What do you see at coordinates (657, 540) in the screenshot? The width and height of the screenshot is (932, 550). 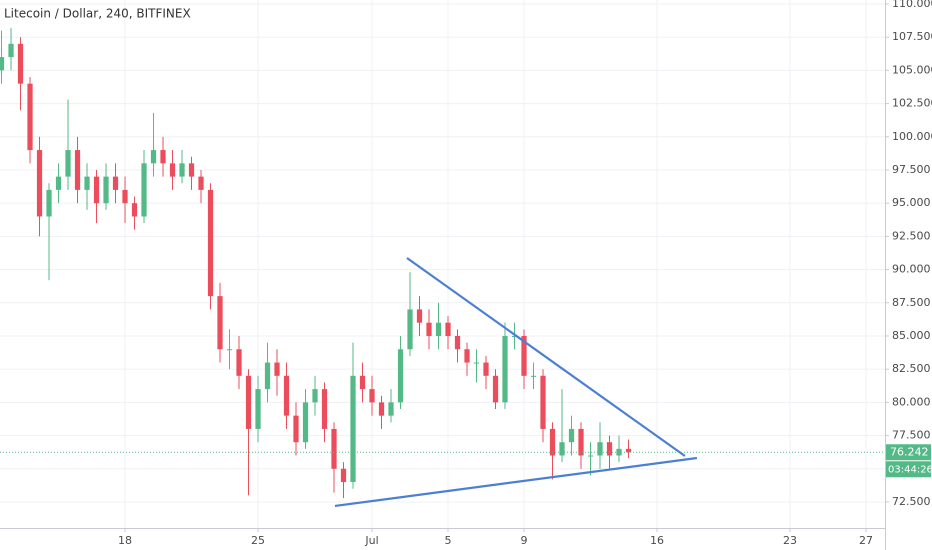 I see `x-tick-label: 16` at bounding box center [657, 540].